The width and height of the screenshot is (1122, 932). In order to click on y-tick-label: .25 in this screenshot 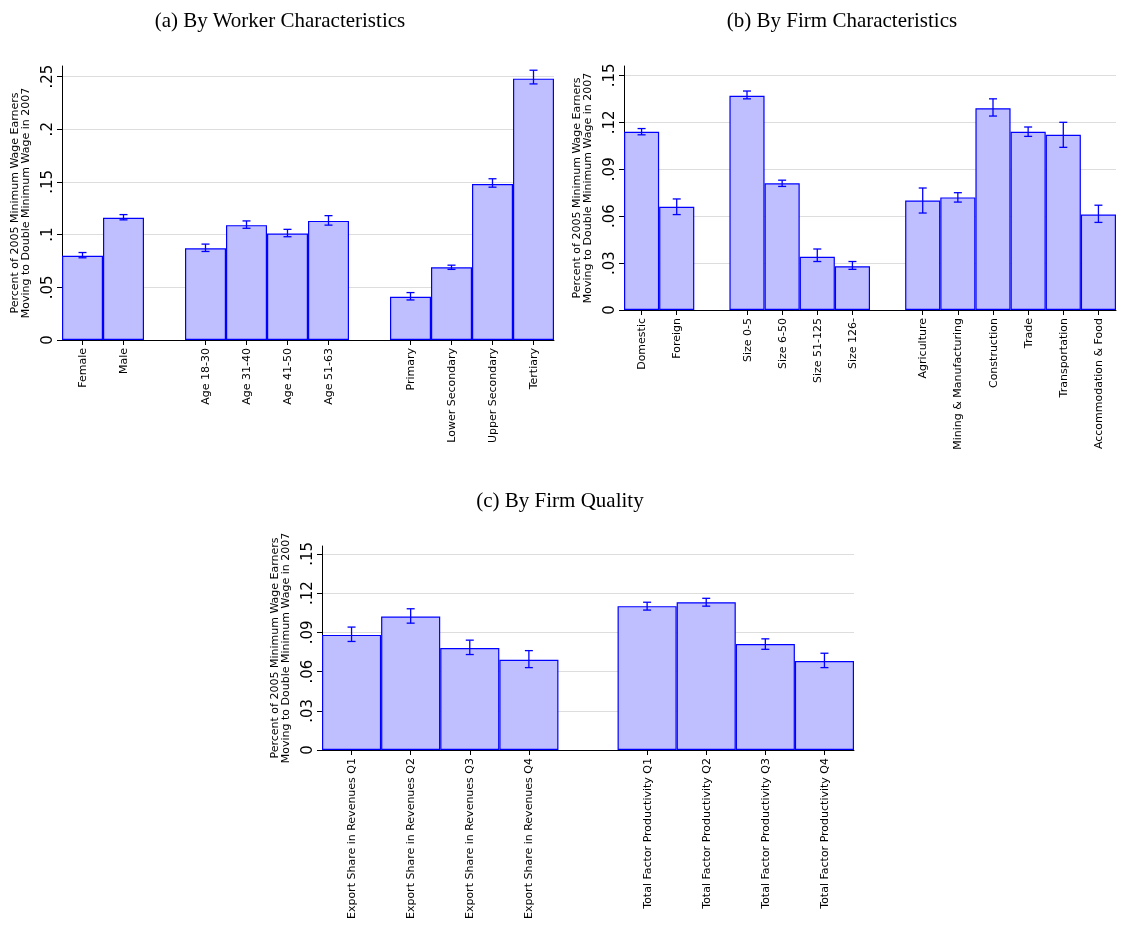, I will do `click(46, 76)`.